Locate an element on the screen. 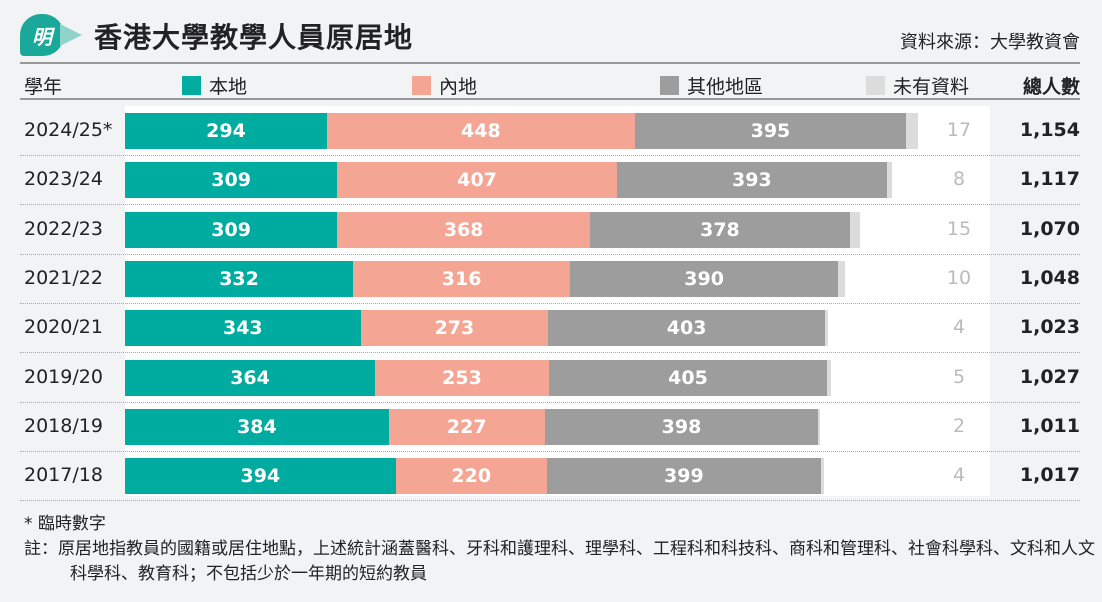 The height and width of the screenshot is (602, 1102). bar-segment: 378 is located at coordinates (720, 229).